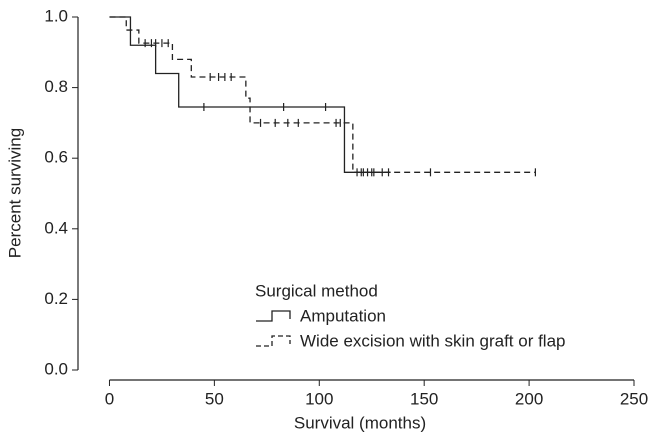 The image size is (650, 444). I want to click on legend-label: Wide excision with skin graft or flap, so click(433, 340).